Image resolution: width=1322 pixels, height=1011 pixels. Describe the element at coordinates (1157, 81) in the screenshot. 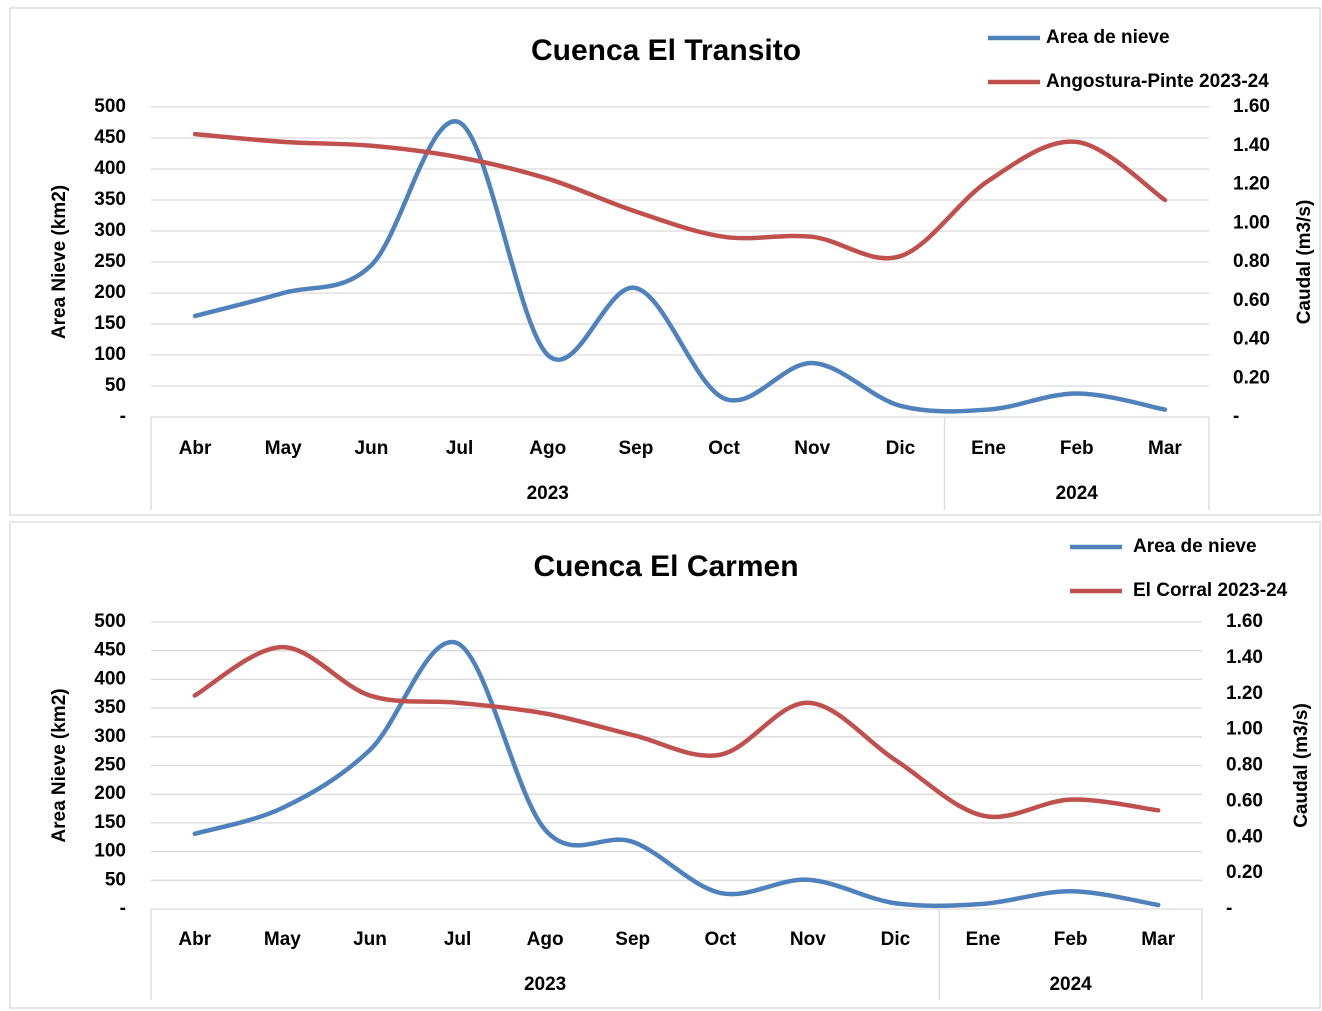

I see `legend-label: Angostura-Pinte 2023-24` at that location.